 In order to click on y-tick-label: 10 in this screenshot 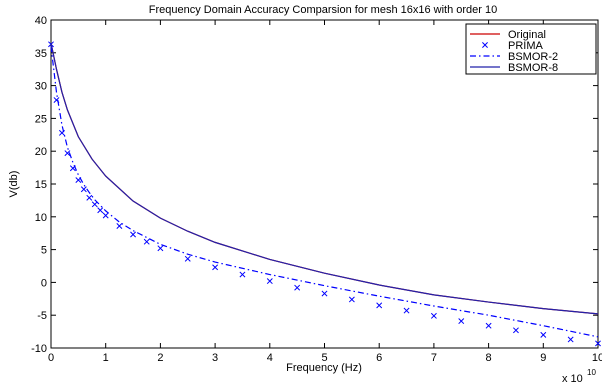, I will do `click(41, 218)`.